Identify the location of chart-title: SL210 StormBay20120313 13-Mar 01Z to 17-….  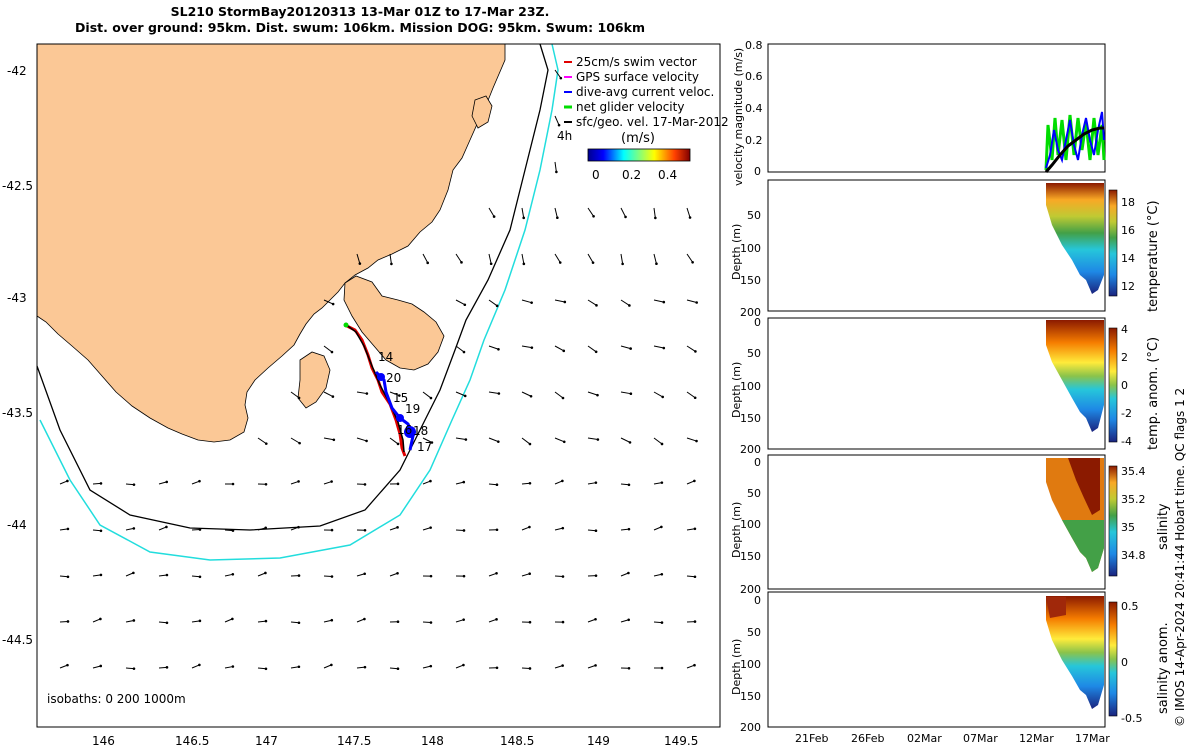
(360, 20).